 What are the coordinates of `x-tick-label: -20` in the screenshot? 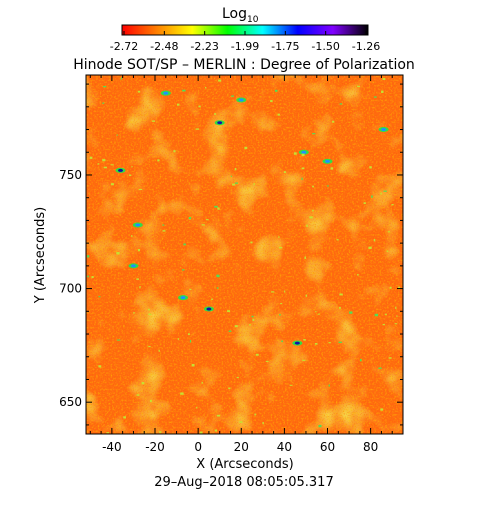 It's located at (155, 447).